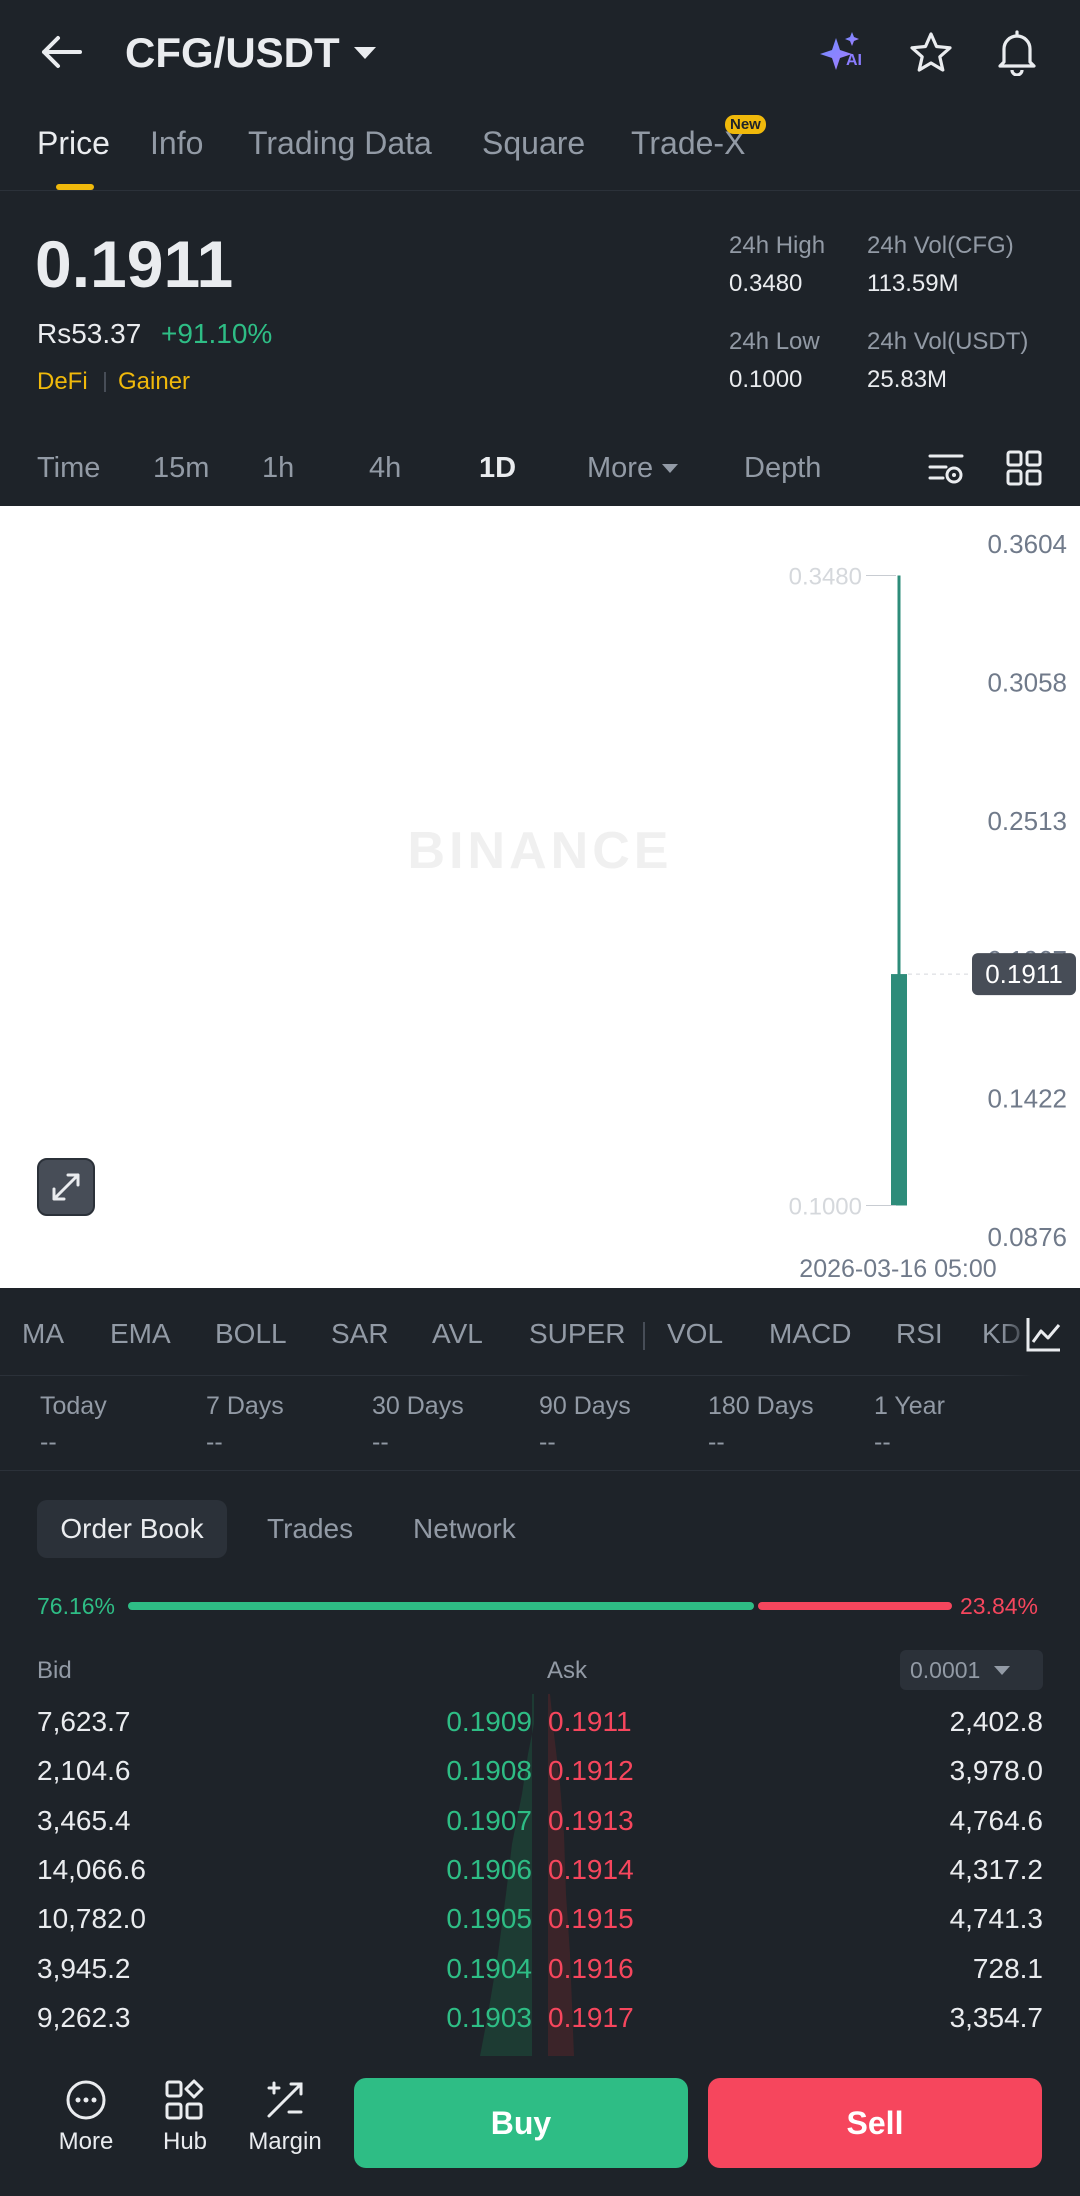 This screenshot has width=1080, height=2196. I want to click on x-date-label: 2026-03-16 05:00, so click(897, 1269).